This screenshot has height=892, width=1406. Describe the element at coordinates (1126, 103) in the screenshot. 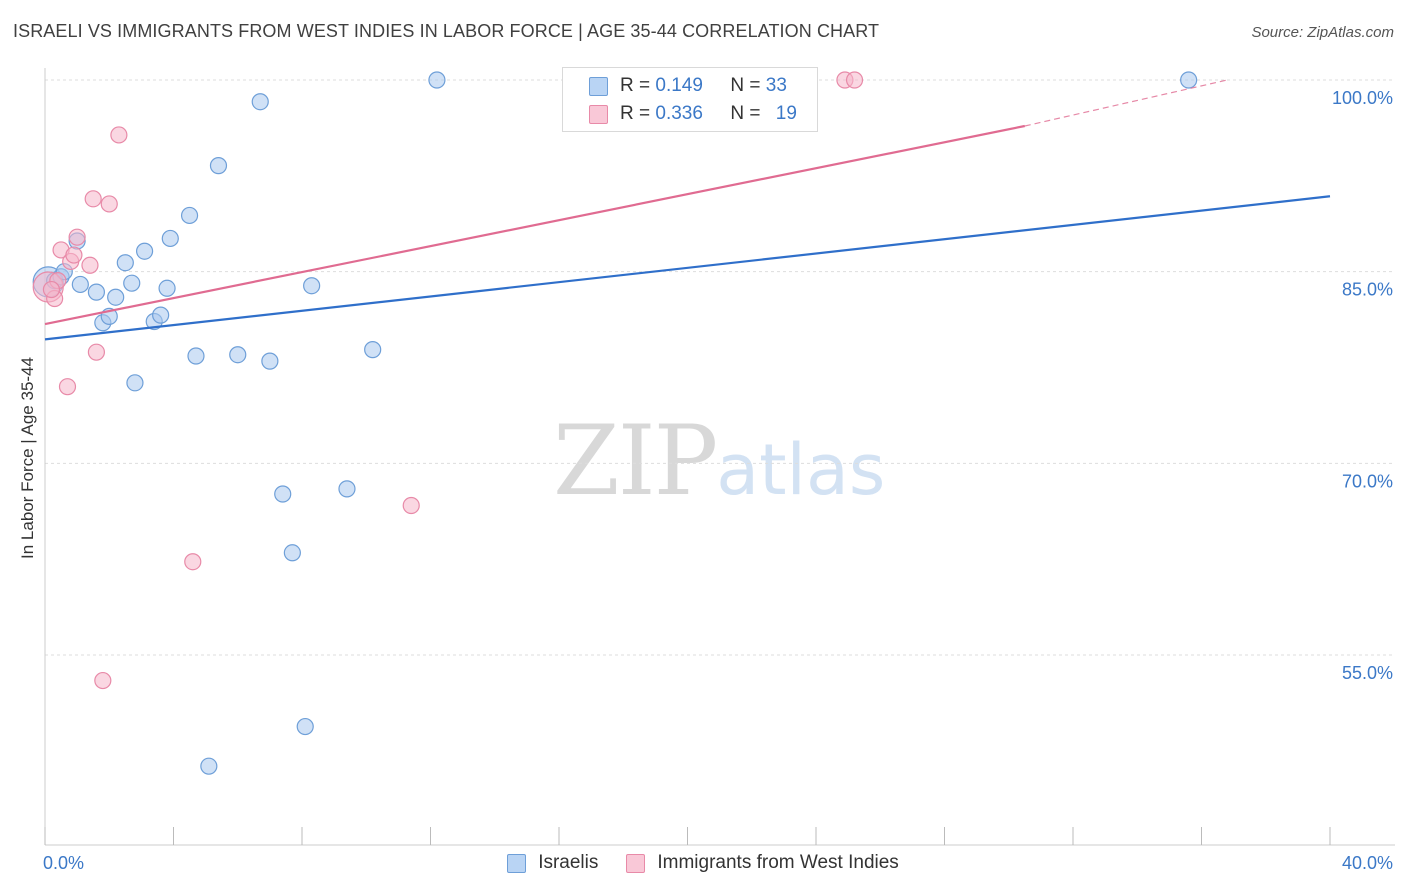

I see `trend-line-extension-west-indies` at that location.